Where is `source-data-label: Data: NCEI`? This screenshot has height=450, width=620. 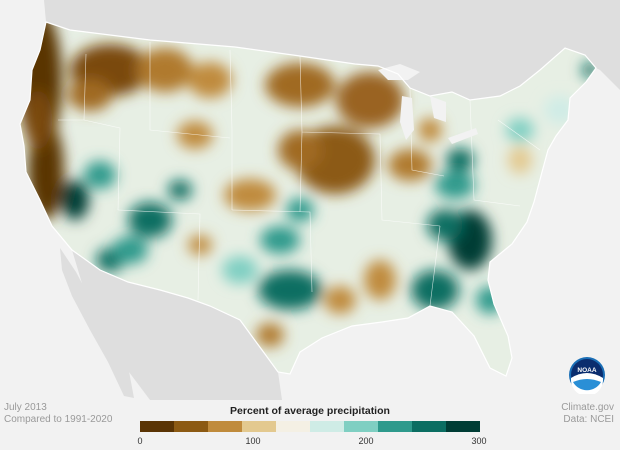
source-data-label: Data: NCEI is located at coordinates (588, 419).